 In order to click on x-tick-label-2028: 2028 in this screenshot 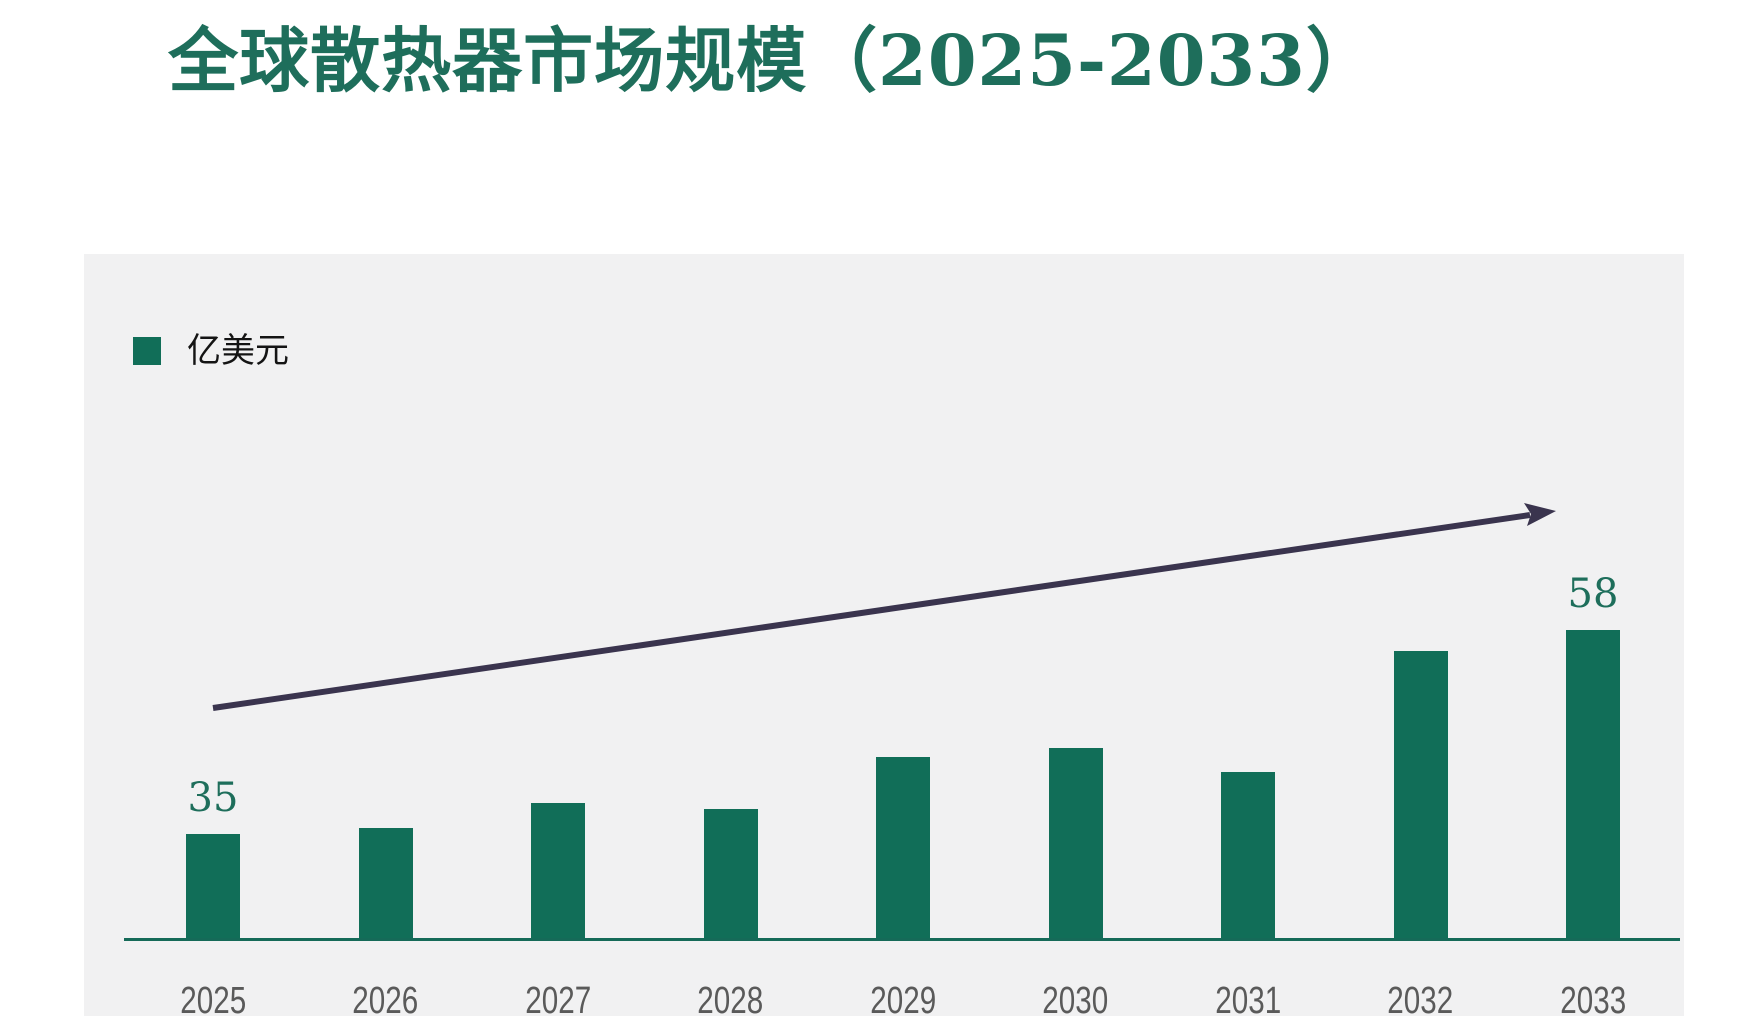, I will do `click(730, 1000)`.